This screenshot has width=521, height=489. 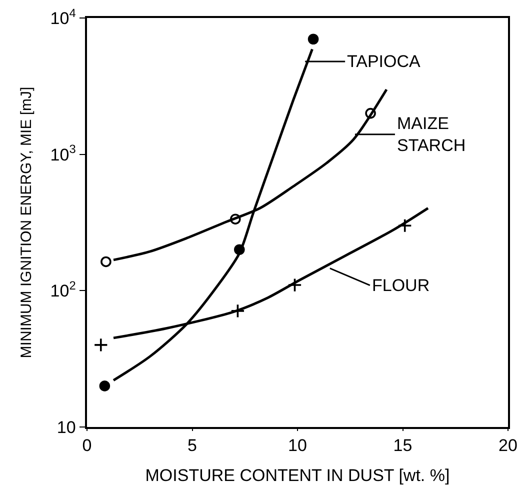 What do you see at coordinates (402, 446) in the screenshot?
I see `x-tick-label: 15` at bounding box center [402, 446].